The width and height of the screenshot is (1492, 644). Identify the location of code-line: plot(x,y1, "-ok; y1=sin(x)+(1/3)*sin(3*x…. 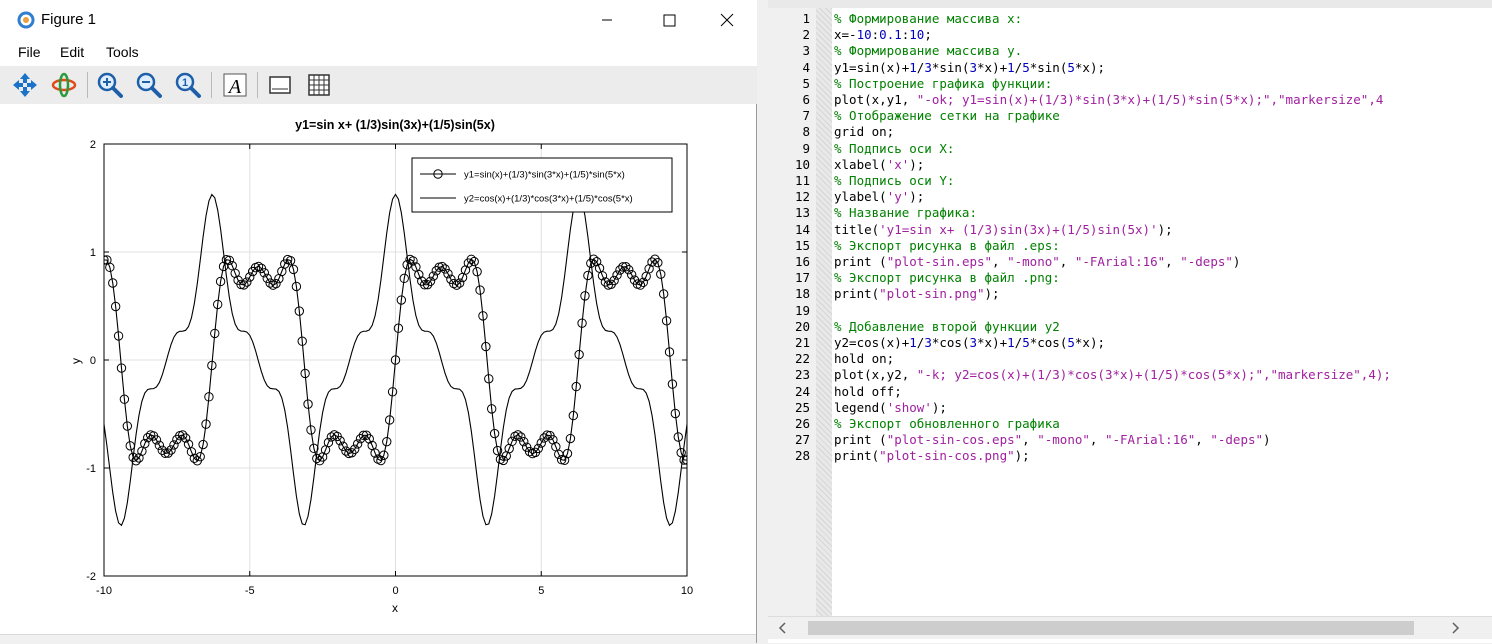
(1109, 99).